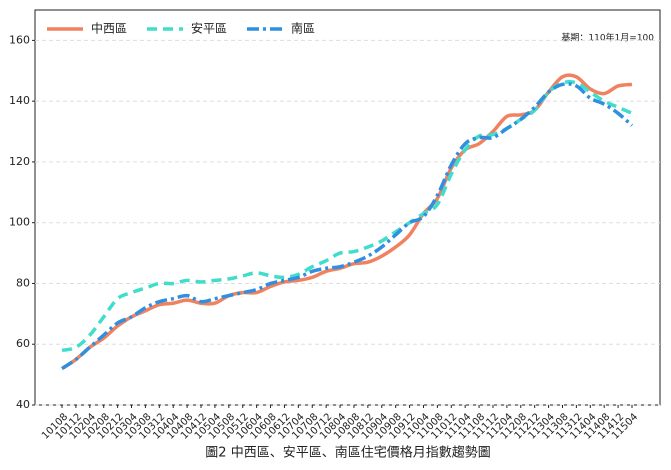  I want to click on annotation: 基期：110年1月=100, so click(607, 38).